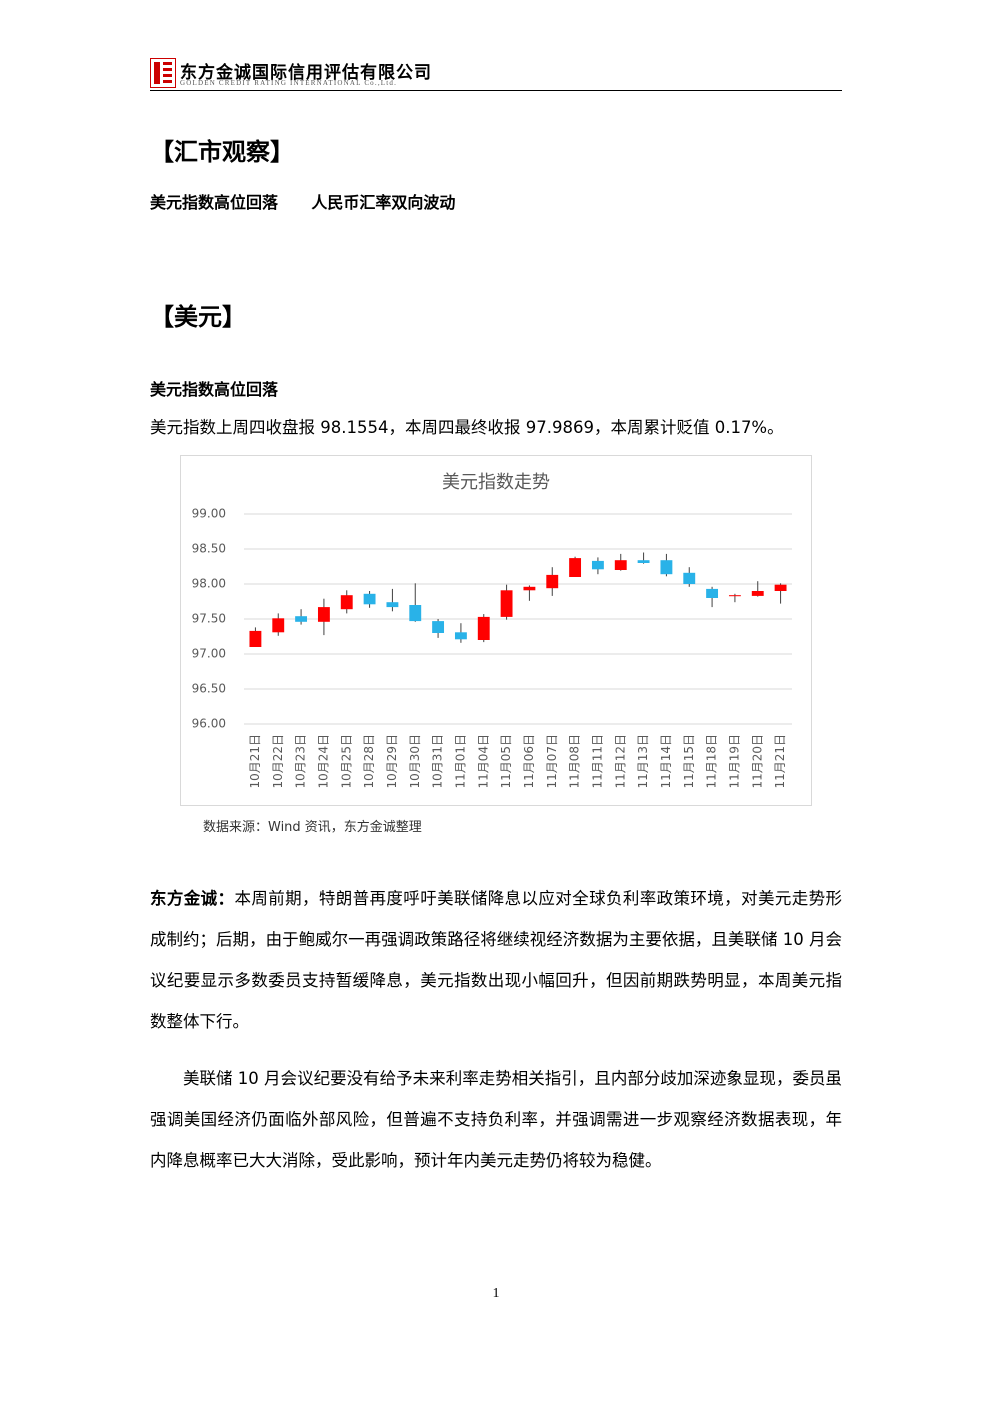 This screenshot has width=992, height=1403. Describe the element at coordinates (209, 619) in the screenshot. I see `y-tick-label: 97.50` at that location.